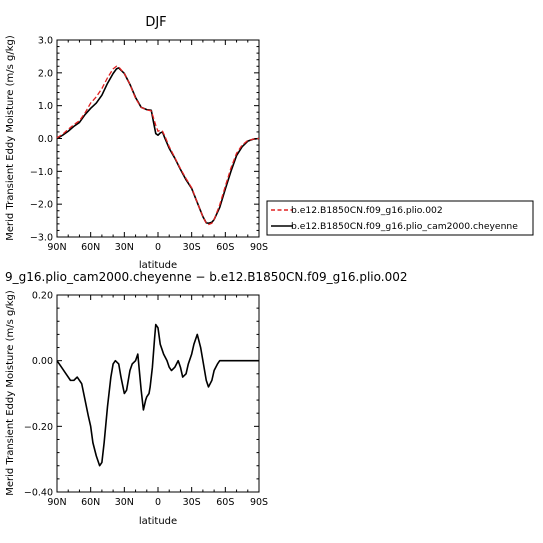  Describe the element at coordinates (45, 41) in the screenshot. I see `y-tick-label: 3.0` at that location.